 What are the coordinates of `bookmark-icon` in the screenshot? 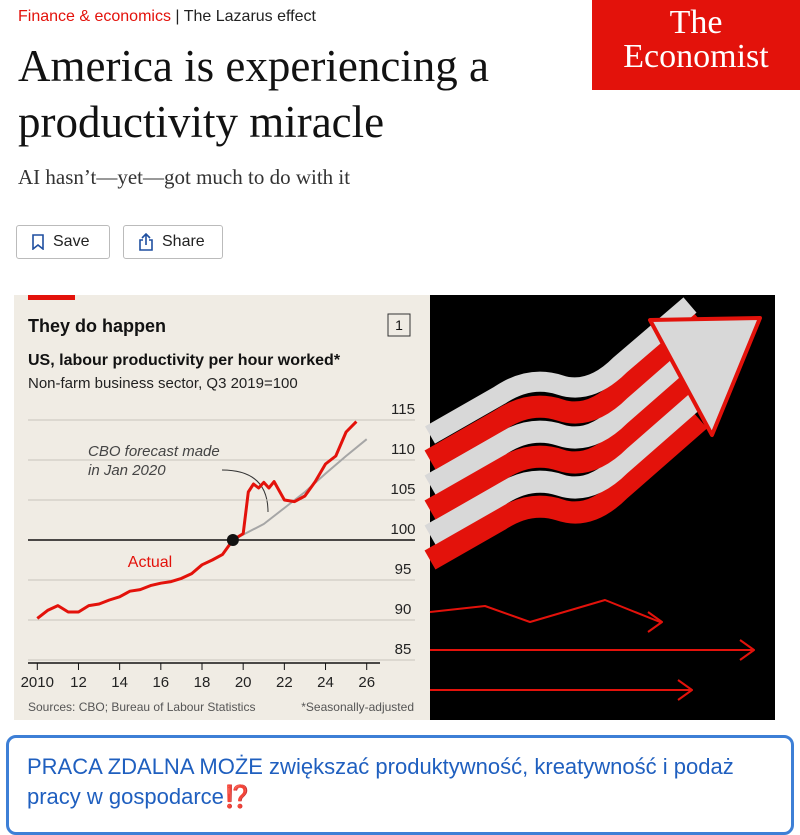 It's located at (38, 242).